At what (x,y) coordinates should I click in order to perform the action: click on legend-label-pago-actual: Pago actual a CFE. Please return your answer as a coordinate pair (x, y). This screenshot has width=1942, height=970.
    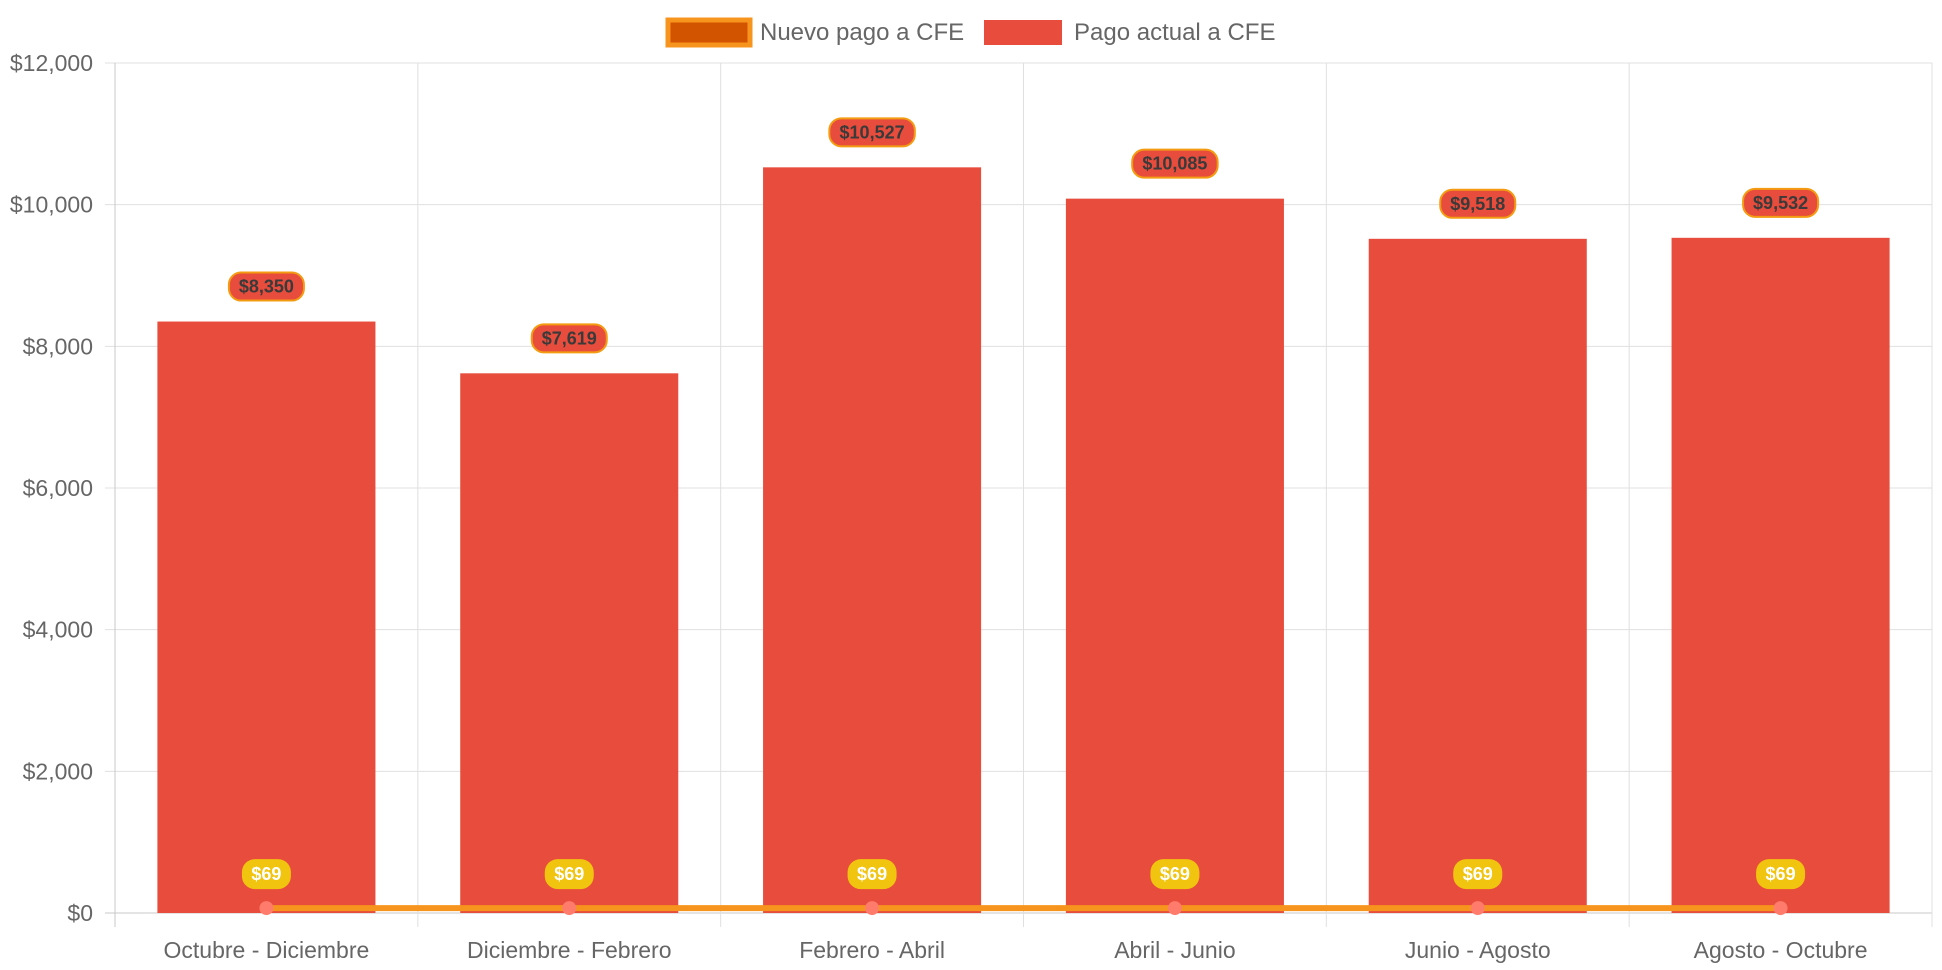
    Looking at the image, I should click on (1174, 32).